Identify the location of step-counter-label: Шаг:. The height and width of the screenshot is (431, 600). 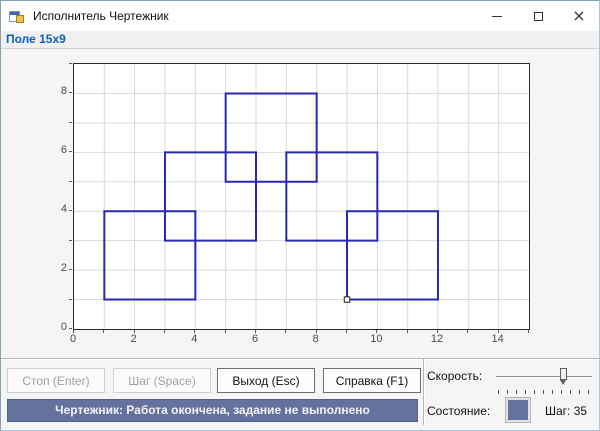
(558, 411).